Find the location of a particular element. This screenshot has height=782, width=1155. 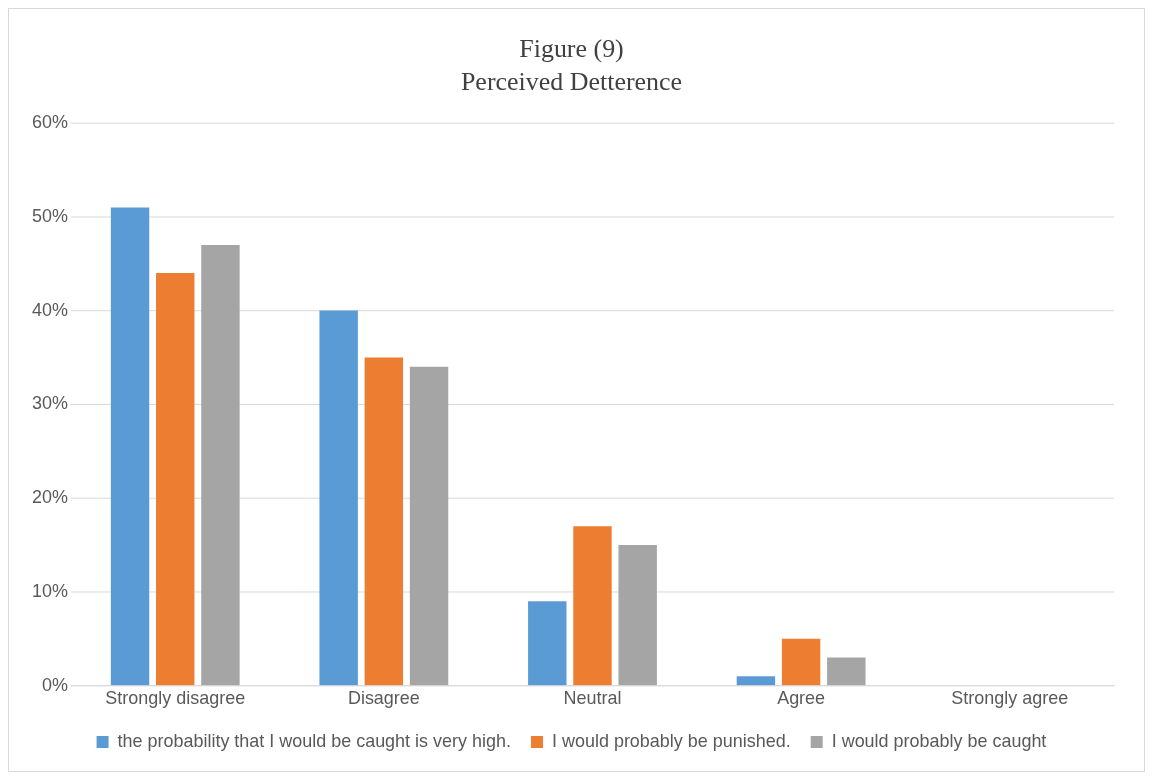

y-tick-label: 10% is located at coordinates (49, 590).